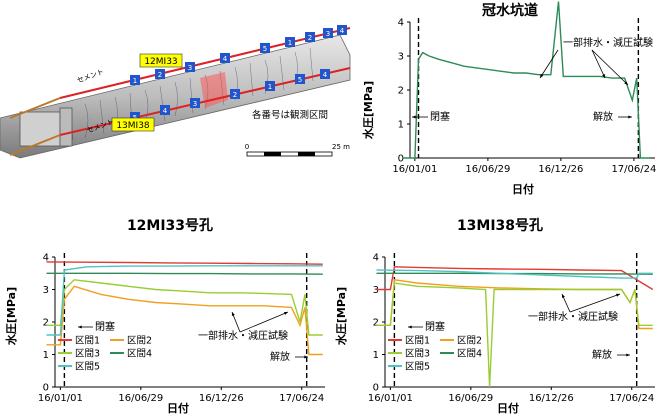 The width and height of the screenshot is (659, 420). What do you see at coordinates (160, 62) in the screenshot?
I see `label-12mi33: 12MI33` at bounding box center [160, 62].